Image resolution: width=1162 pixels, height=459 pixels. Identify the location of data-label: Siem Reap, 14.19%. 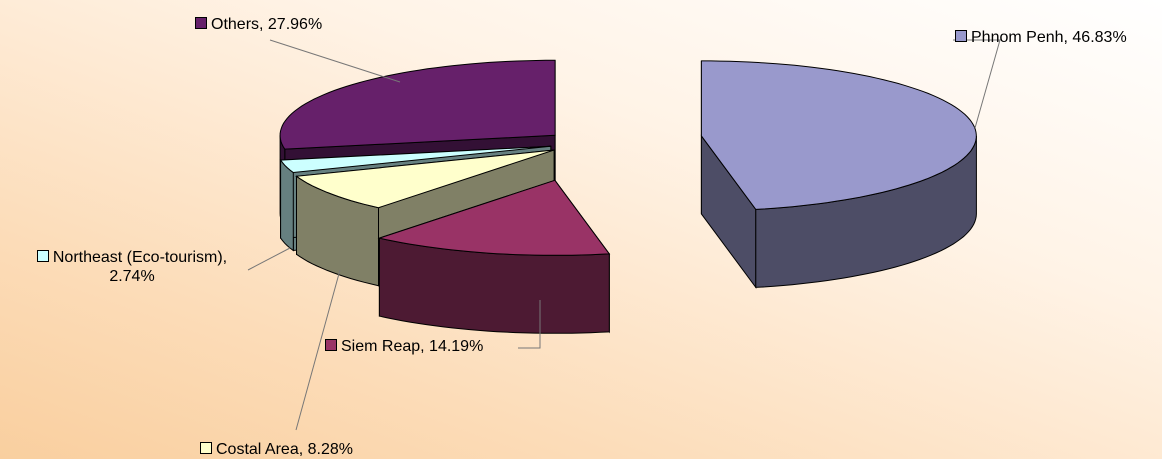
(404, 346).